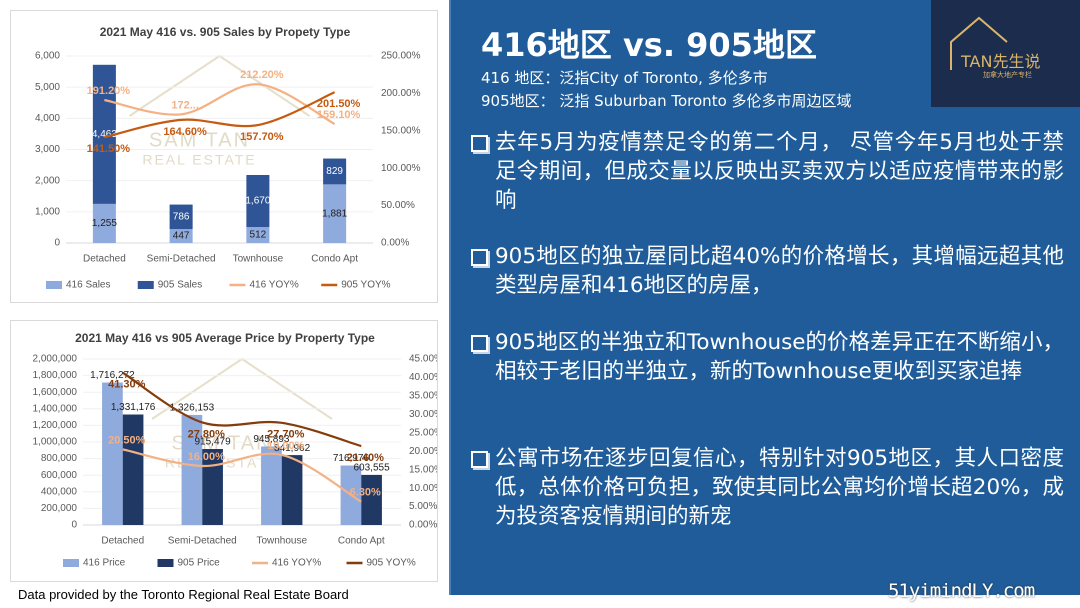  Describe the element at coordinates (55, 425) in the screenshot. I see `y-tick-label: 1,200,000` at that location.